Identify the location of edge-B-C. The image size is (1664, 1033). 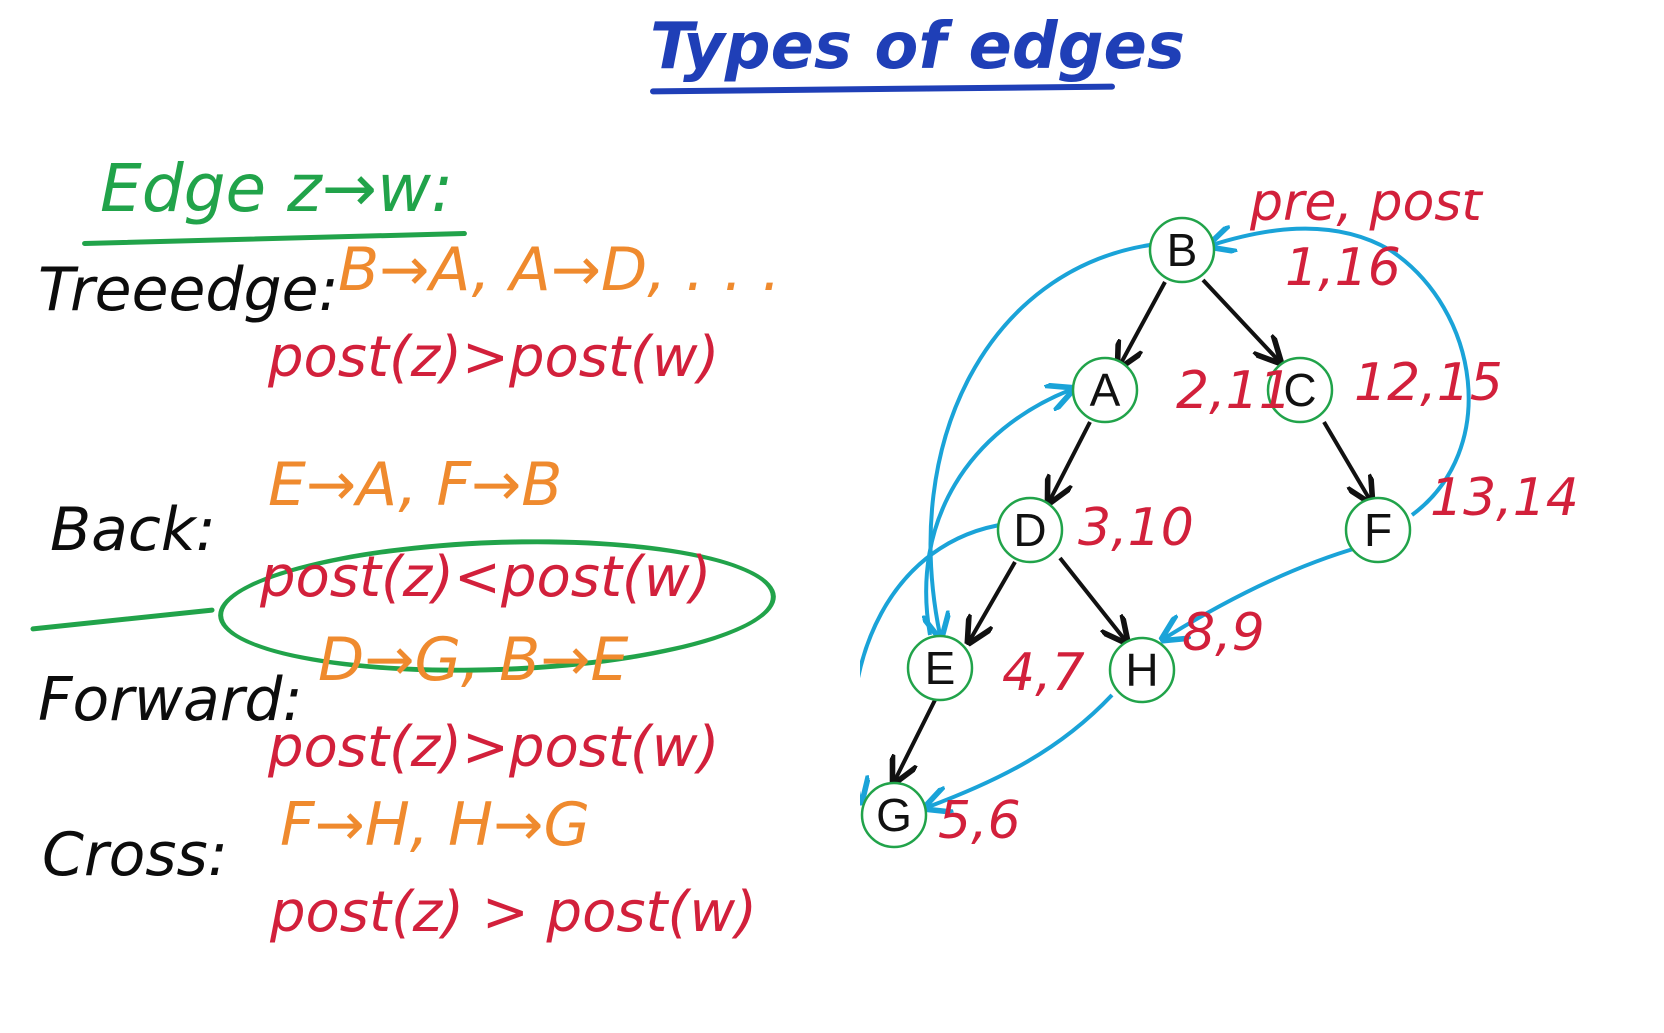
(1239, 319).